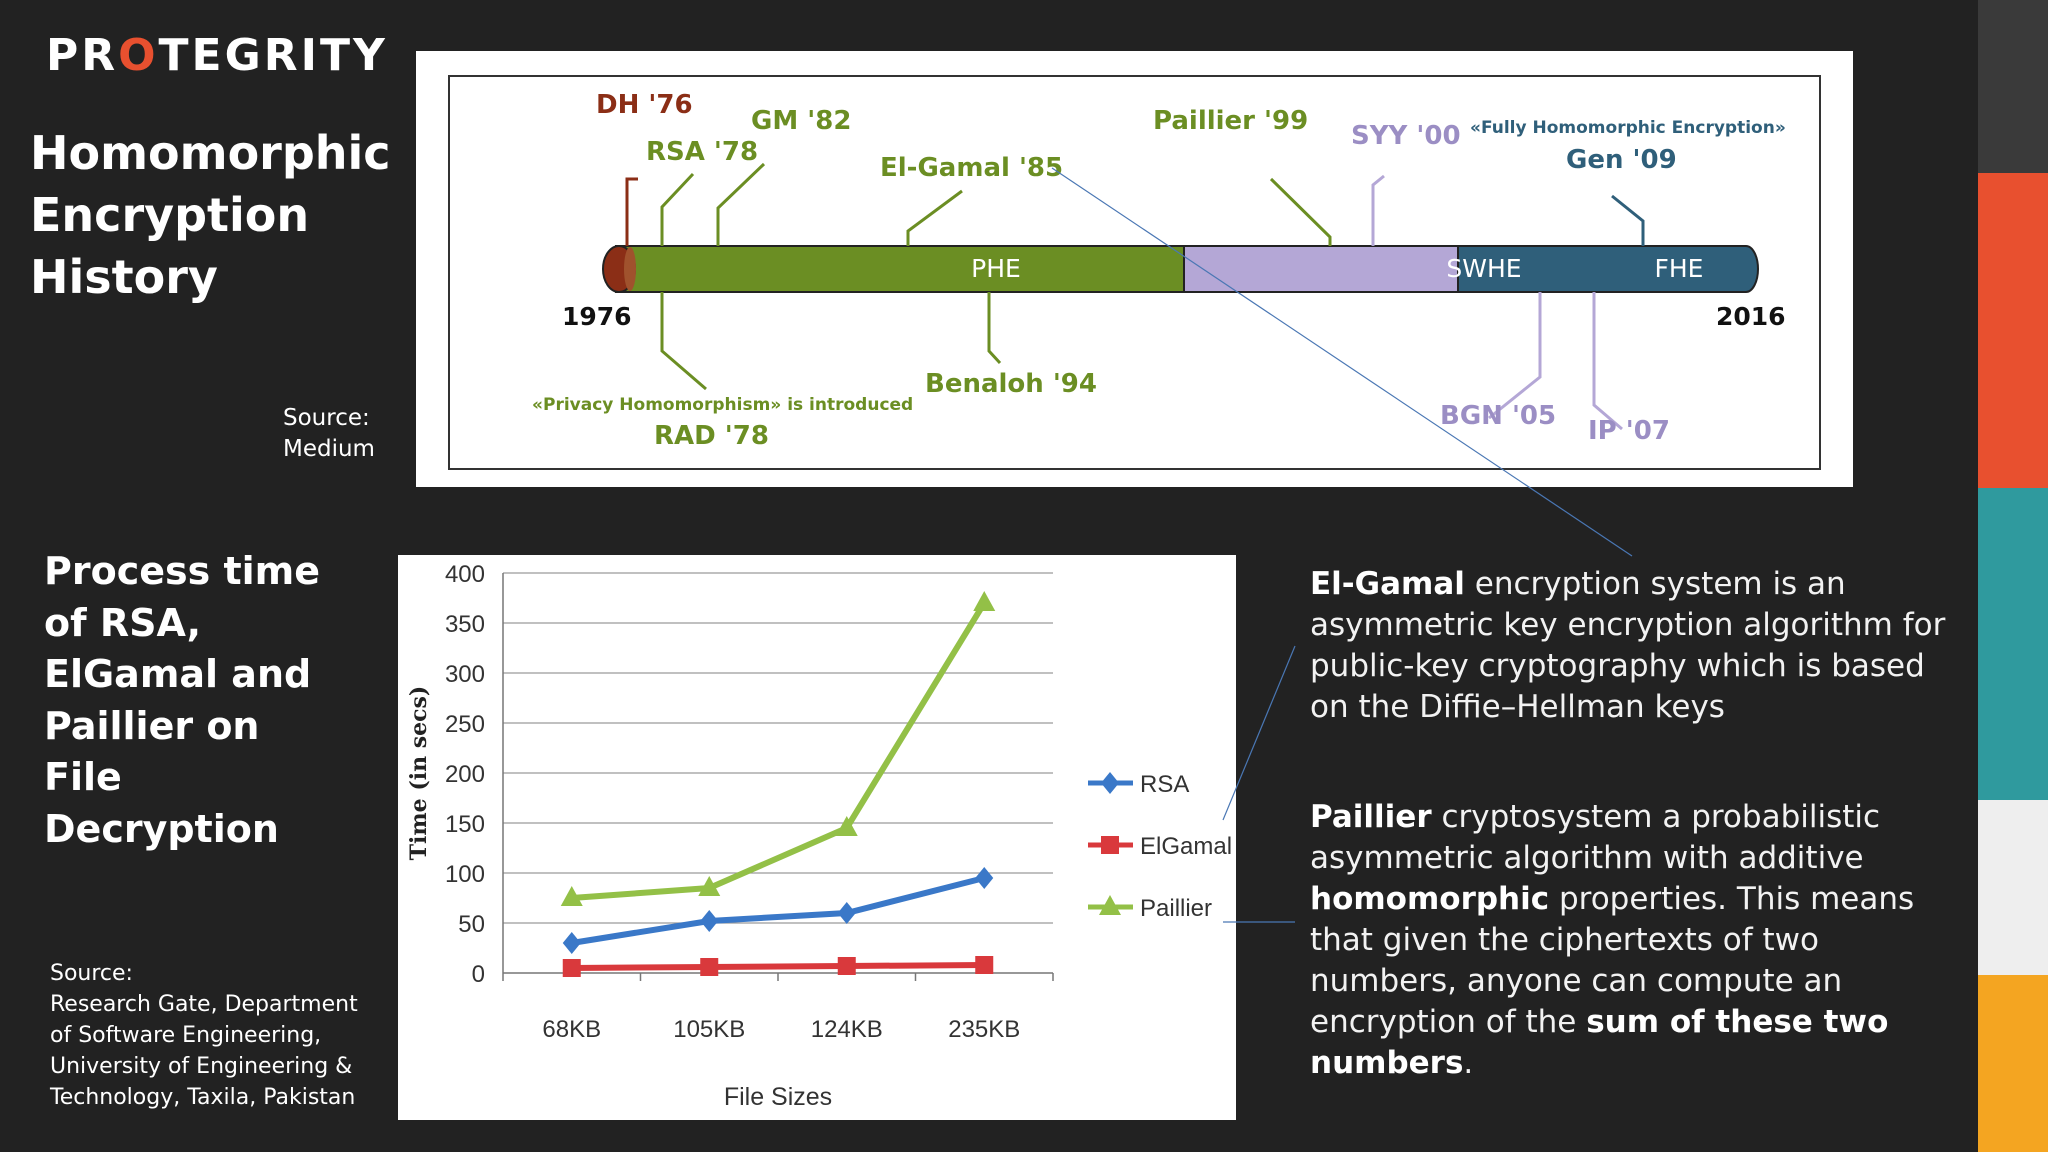 The width and height of the screenshot is (2048, 1152). What do you see at coordinates (1751, 316) in the screenshot?
I see `end-year: 2016` at bounding box center [1751, 316].